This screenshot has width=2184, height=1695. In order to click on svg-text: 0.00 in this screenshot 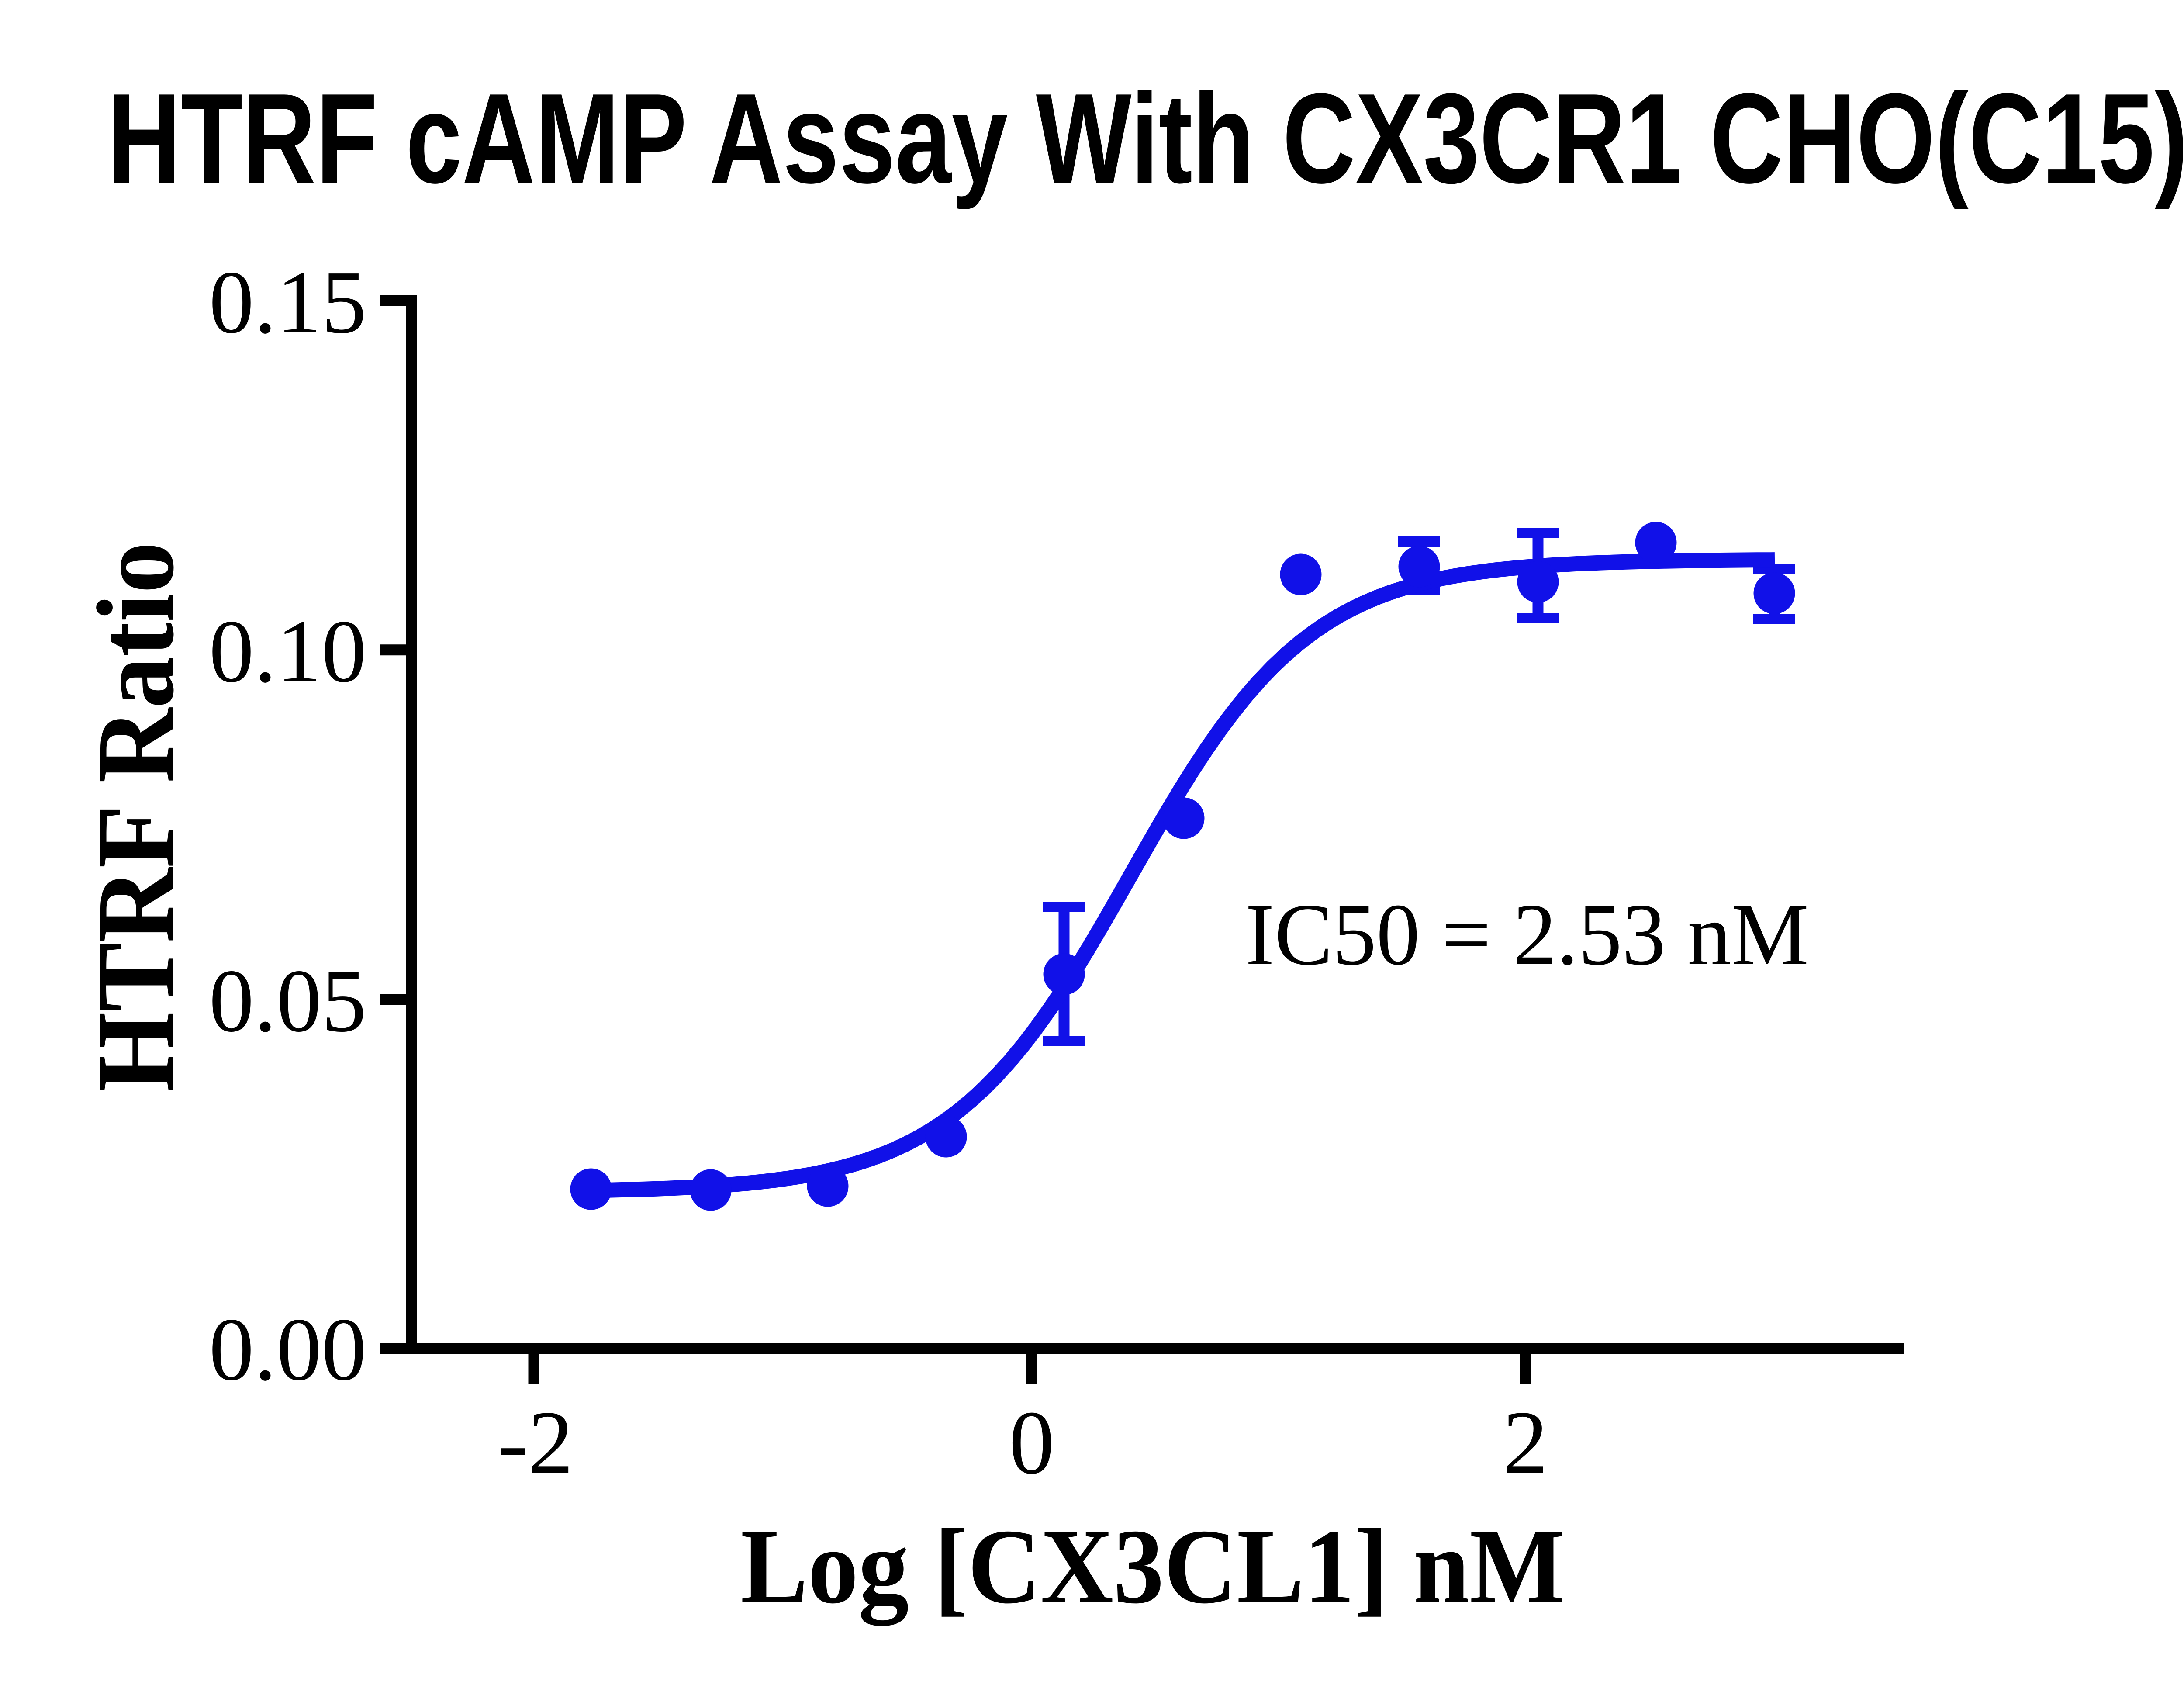, I will do `click(288, 1349)`.